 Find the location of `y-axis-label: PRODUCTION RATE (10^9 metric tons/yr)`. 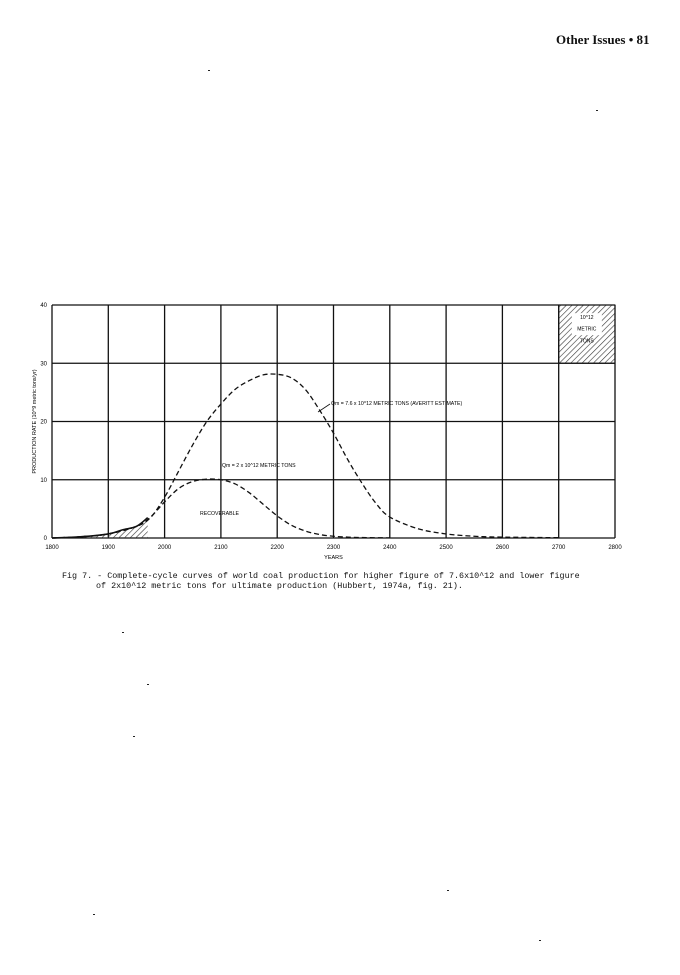

y-axis-label: PRODUCTION RATE (10^9 metric tons/yr) is located at coordinates (35, 421).